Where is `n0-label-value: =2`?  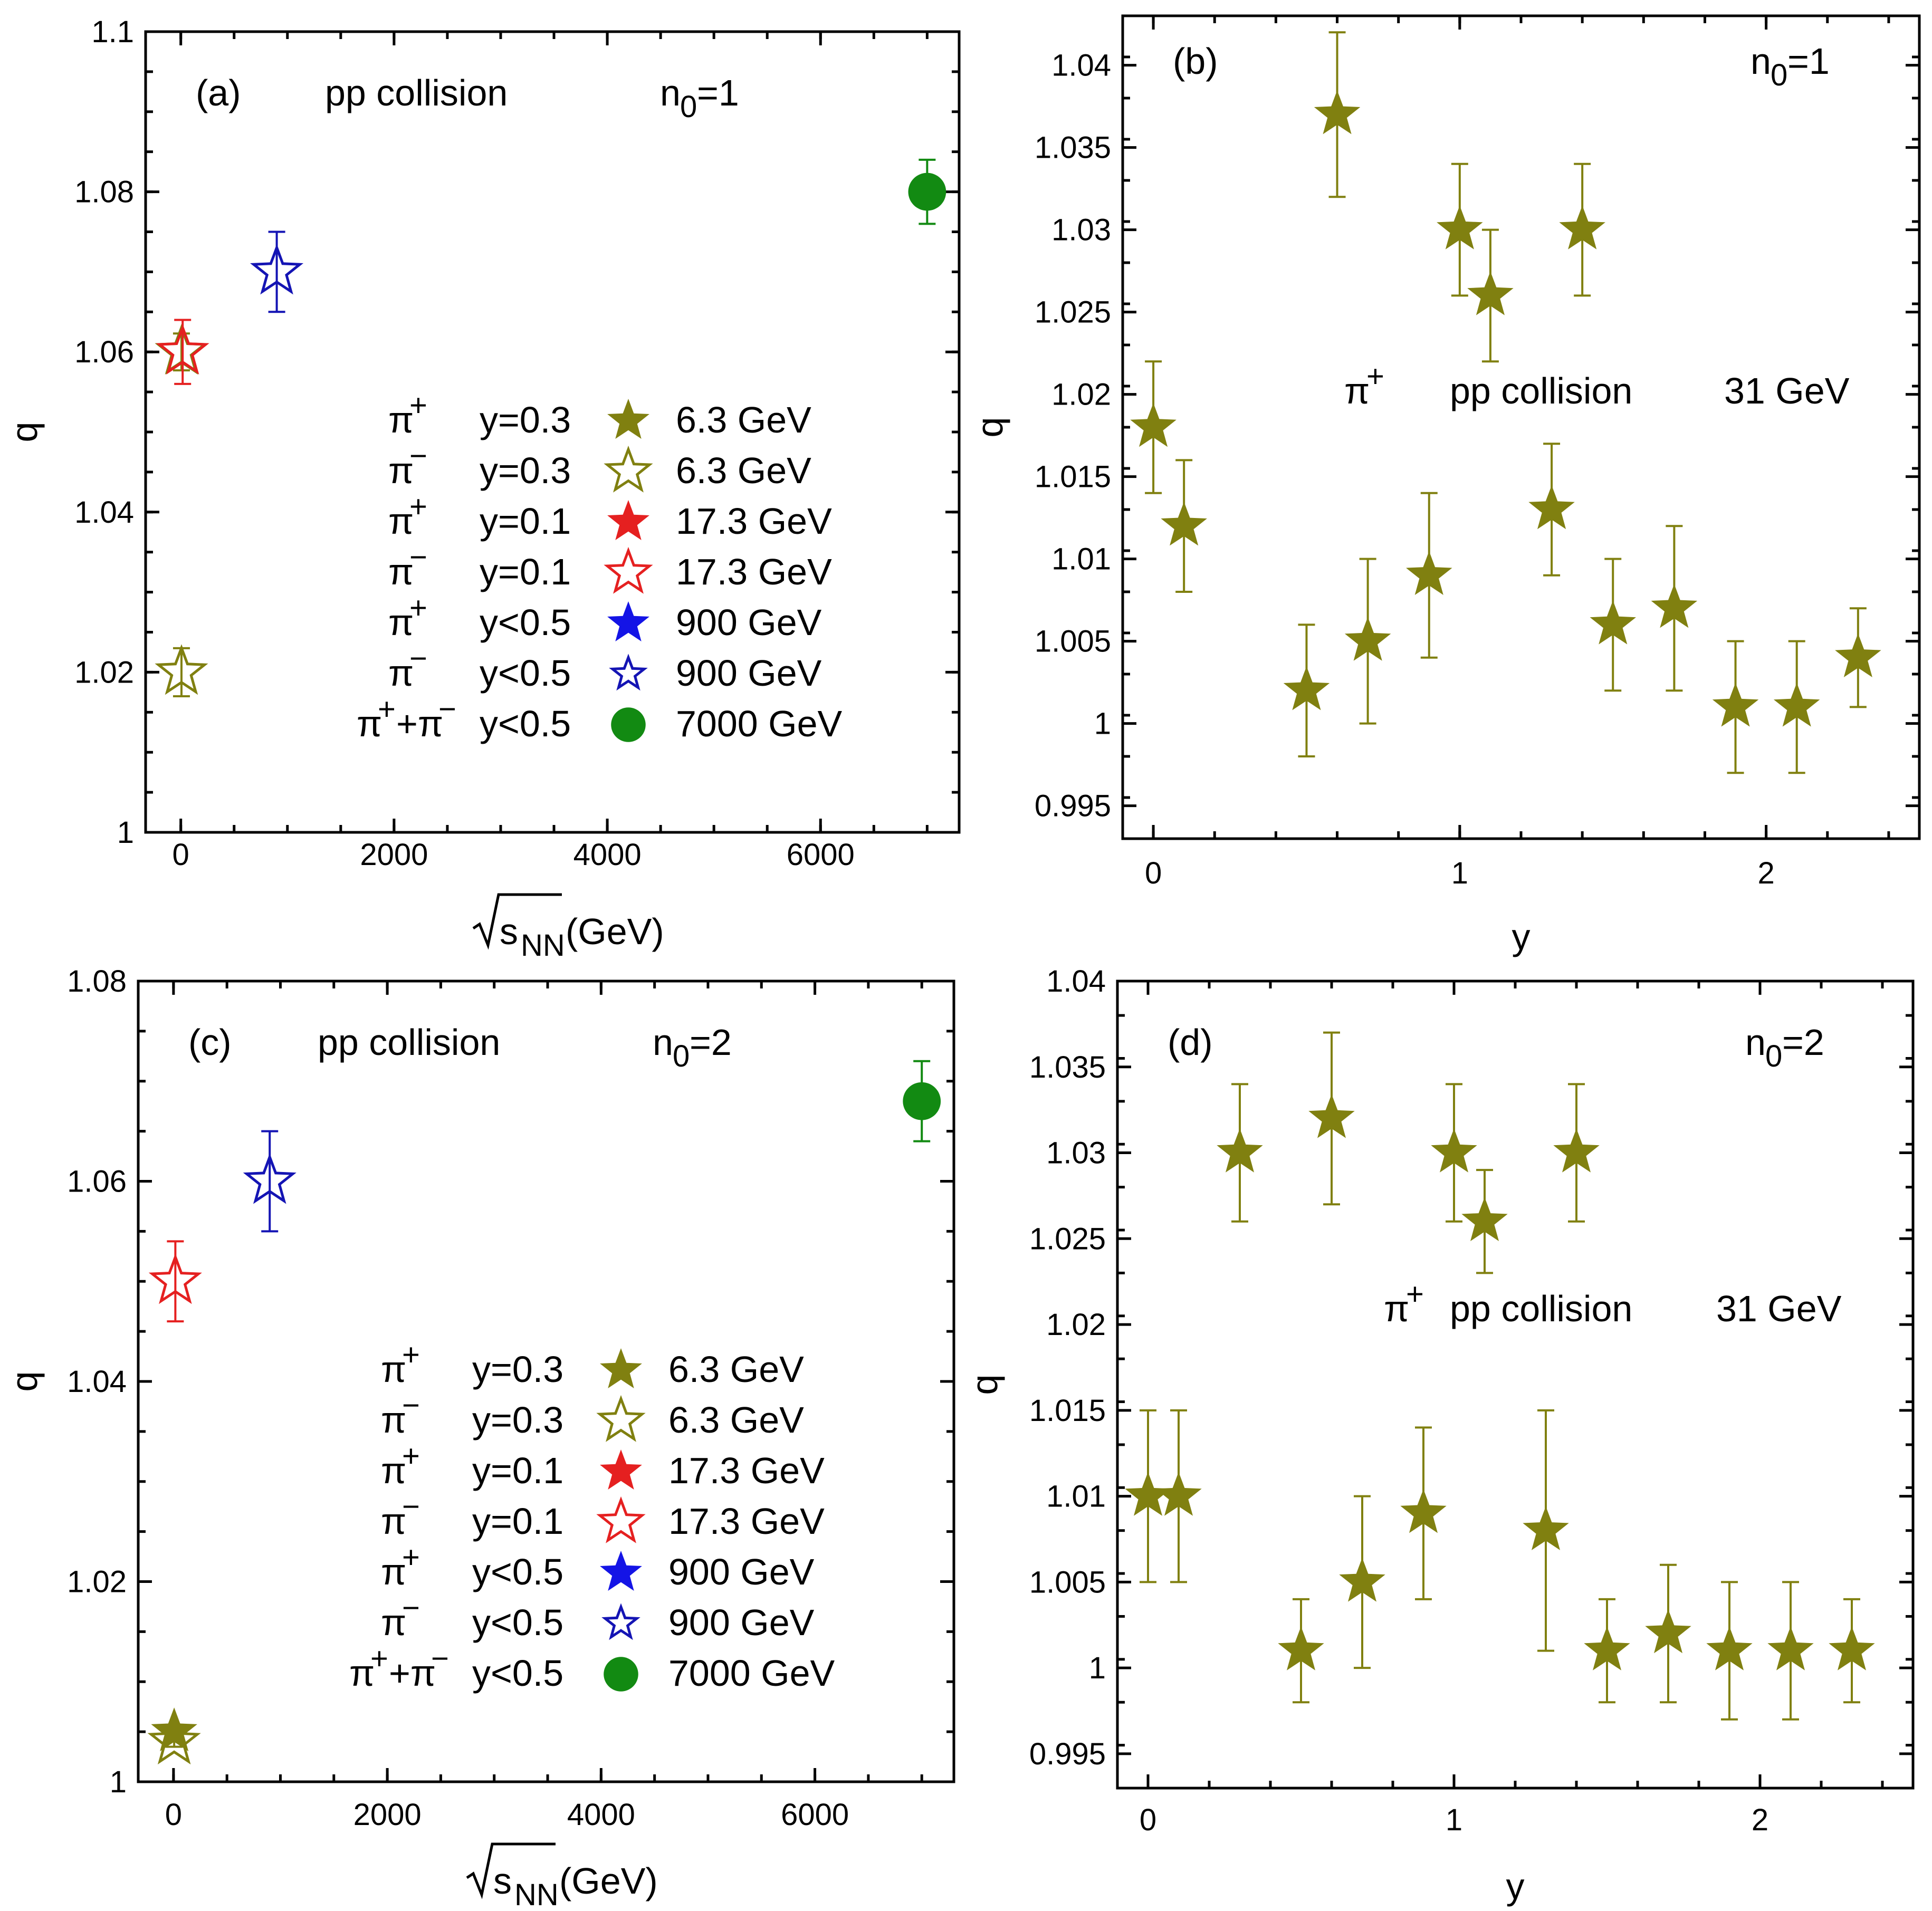 n0-label-value: =2 is located at coordinates (711, 1042).